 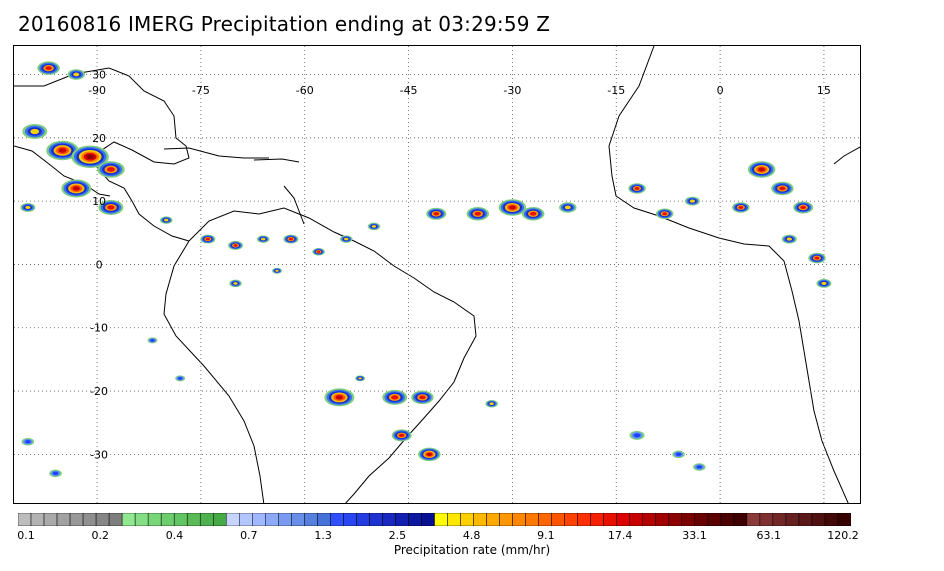 I want to click on colorbar-tick-label: 0.2, so click(x=100, y=535).